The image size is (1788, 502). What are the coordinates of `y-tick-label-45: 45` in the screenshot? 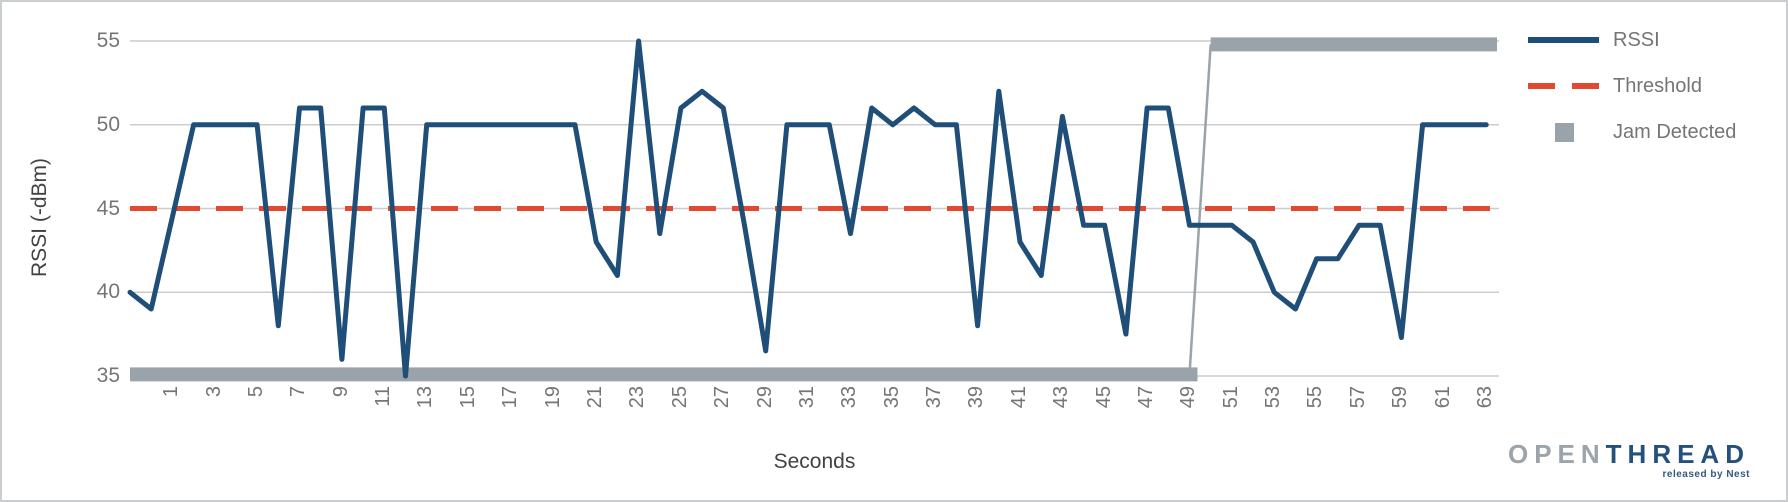 It's located at (108, 208).